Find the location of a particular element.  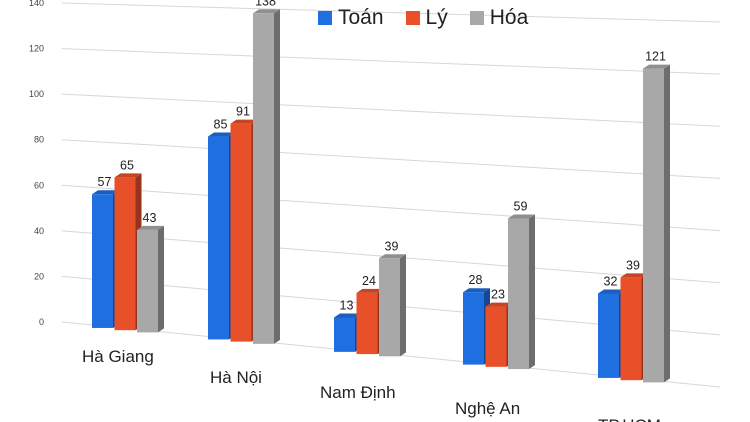

data-label-2-2: 39 is located at coordinates (392, 246).